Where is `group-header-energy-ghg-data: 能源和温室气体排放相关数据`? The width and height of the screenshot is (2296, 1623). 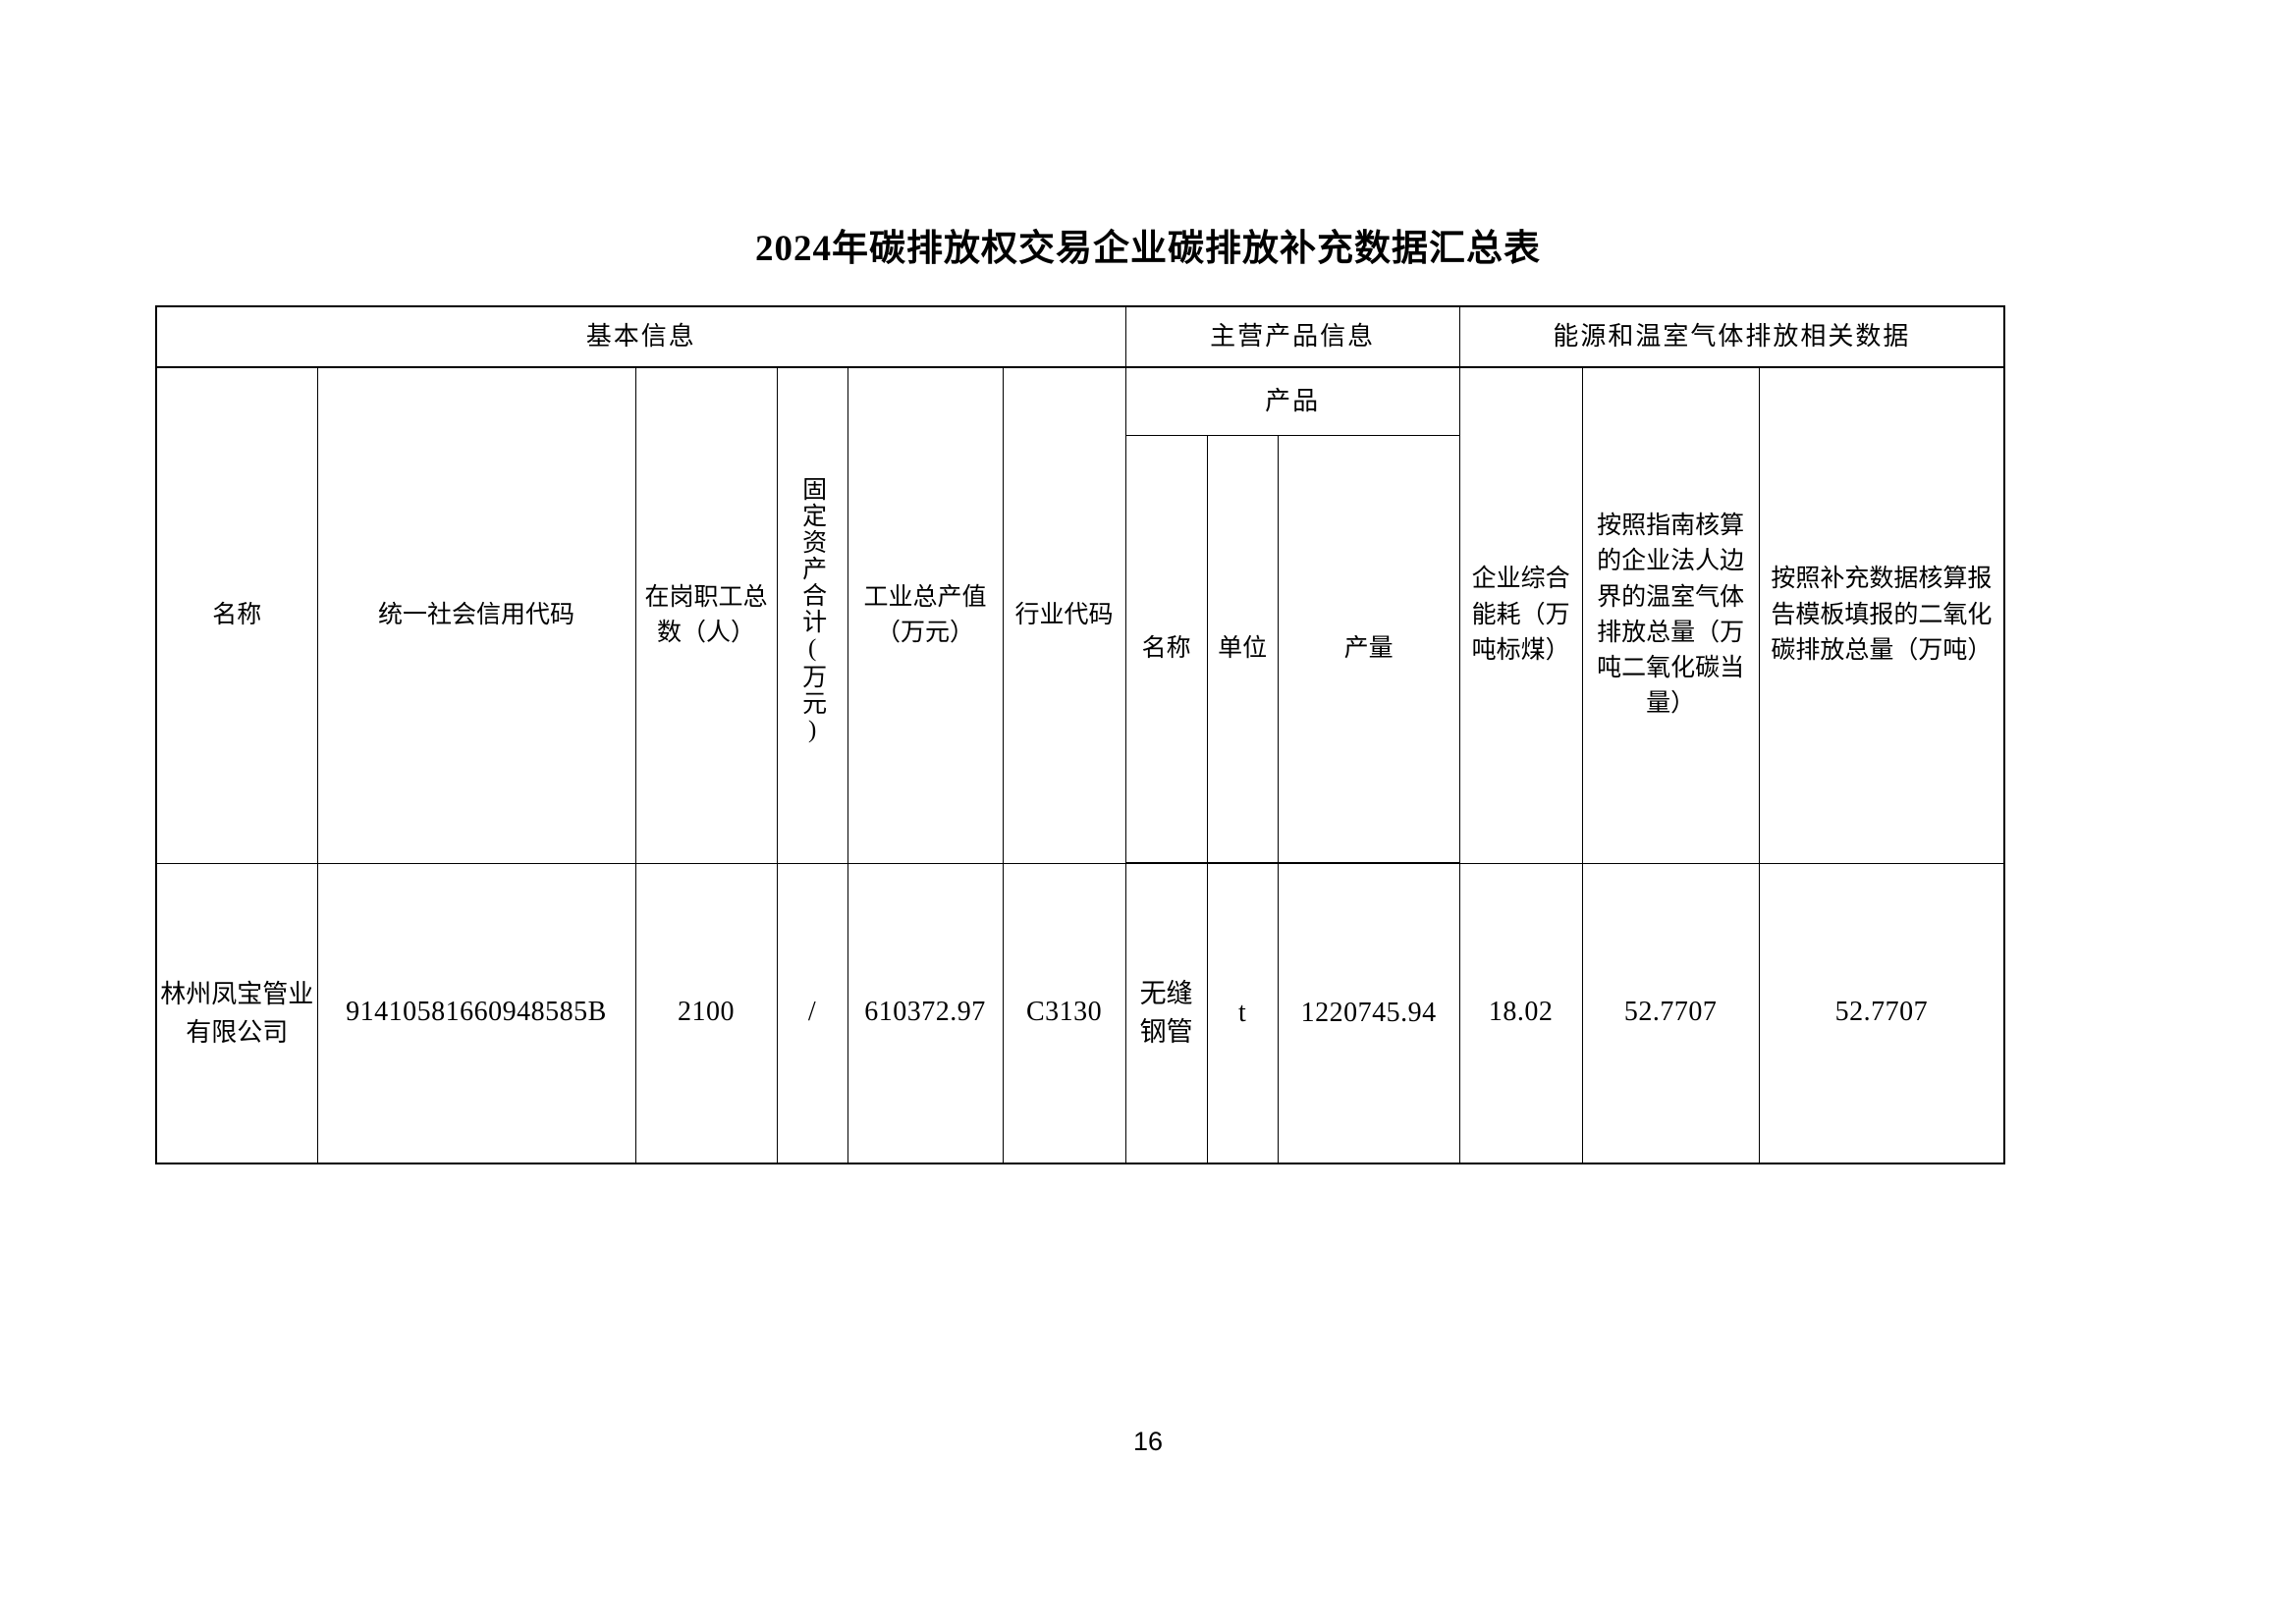
group-header-energy-ghg-data: 能源和温室气体排放相关数据 is located at coordinates (1731, 336).